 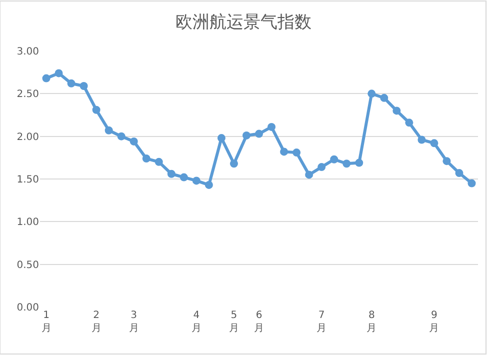 What do you see at coordinates (27, 265) in the screenshot?
I see `y-tick-label: 0.50` at bounding box center [27, 265].